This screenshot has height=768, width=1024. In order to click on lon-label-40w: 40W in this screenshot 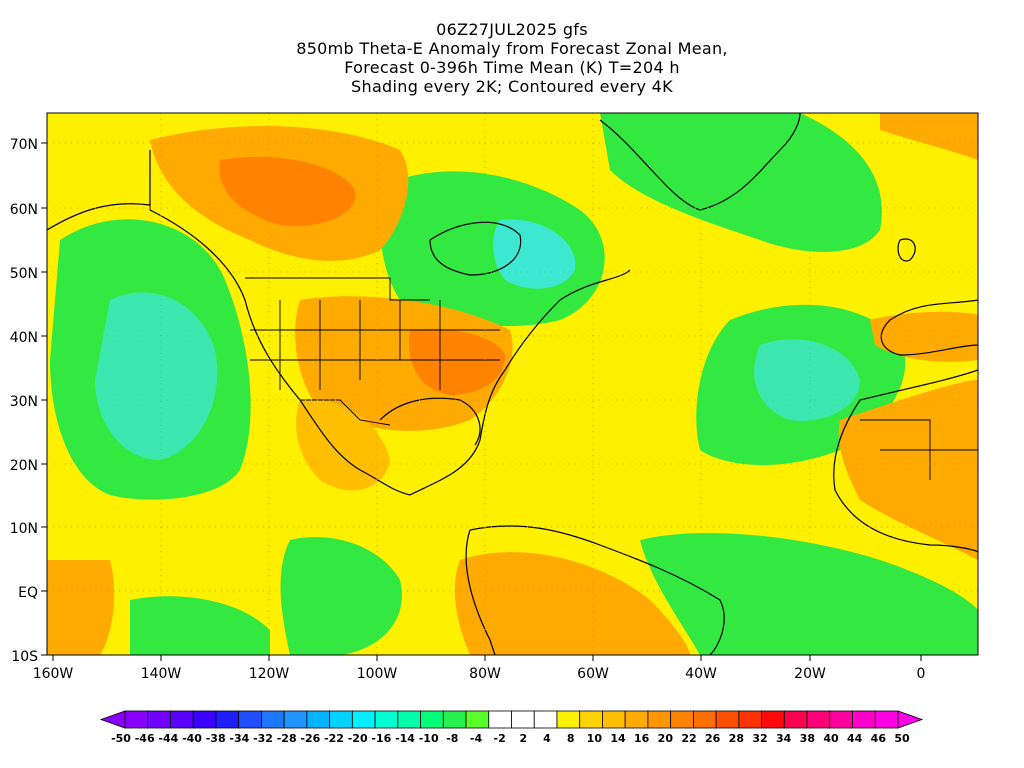, I will do `click(701, 674)`.